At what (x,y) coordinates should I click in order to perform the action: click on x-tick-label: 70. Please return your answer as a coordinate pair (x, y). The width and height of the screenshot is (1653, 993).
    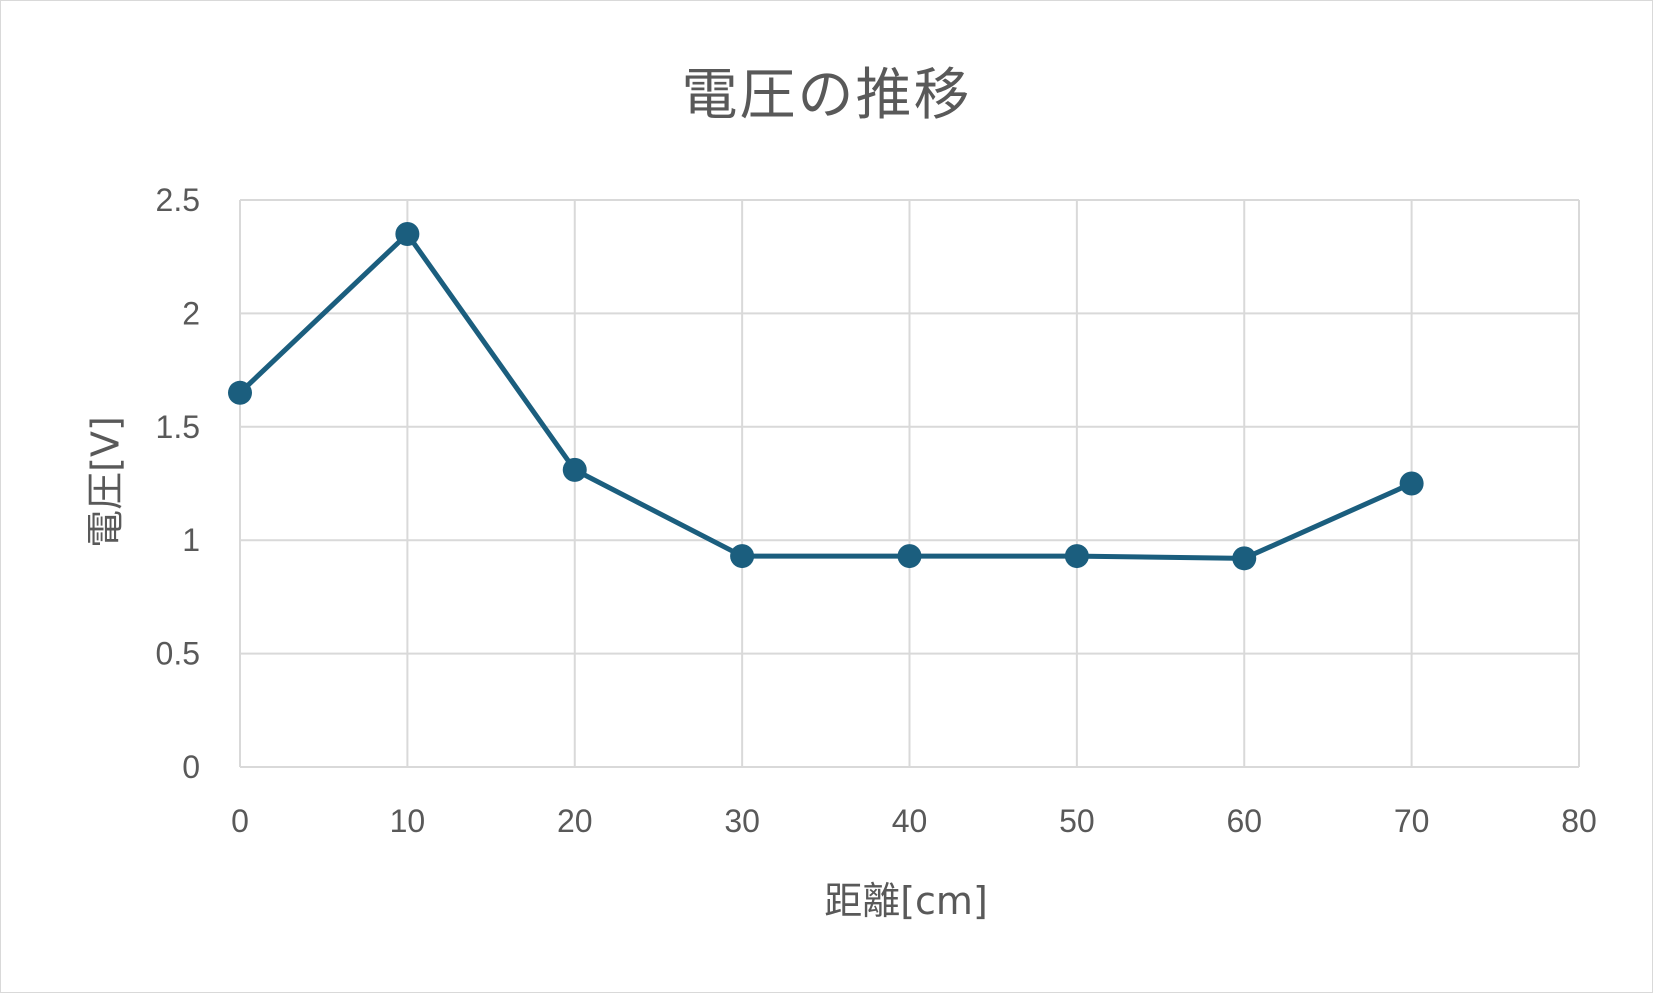
    Looking at the image, I should click on (1412, 821).